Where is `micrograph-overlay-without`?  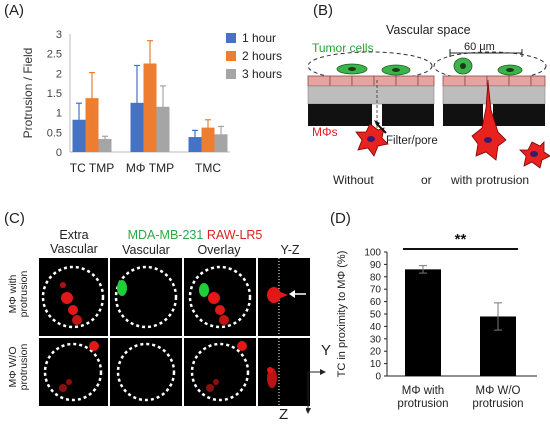 micrograph-overlay-without is located at coordinates (220, 372).